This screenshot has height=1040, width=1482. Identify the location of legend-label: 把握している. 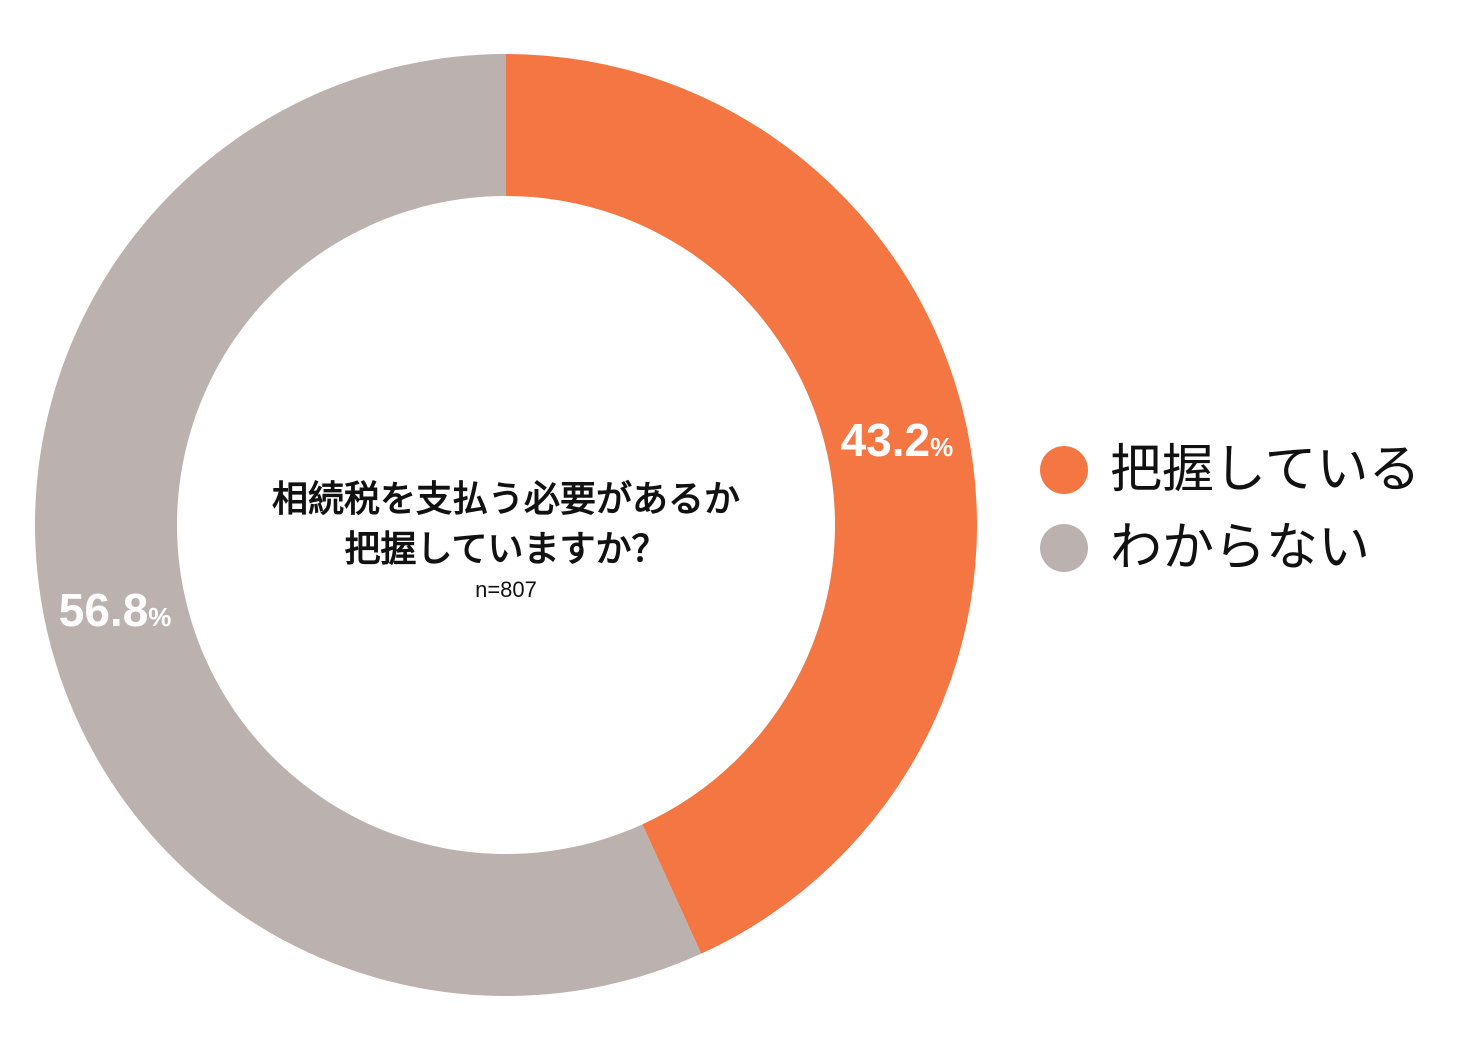
(1265, 470).